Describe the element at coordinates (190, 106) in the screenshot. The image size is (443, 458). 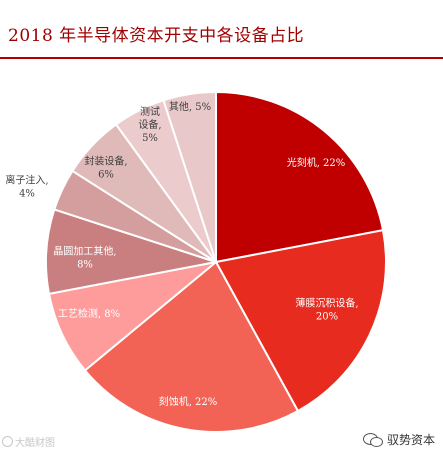
I see `slice-label-9: 其他, 5%` at that location.